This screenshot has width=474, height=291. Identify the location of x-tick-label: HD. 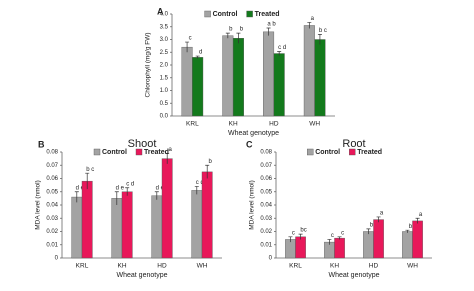
(274, 124).